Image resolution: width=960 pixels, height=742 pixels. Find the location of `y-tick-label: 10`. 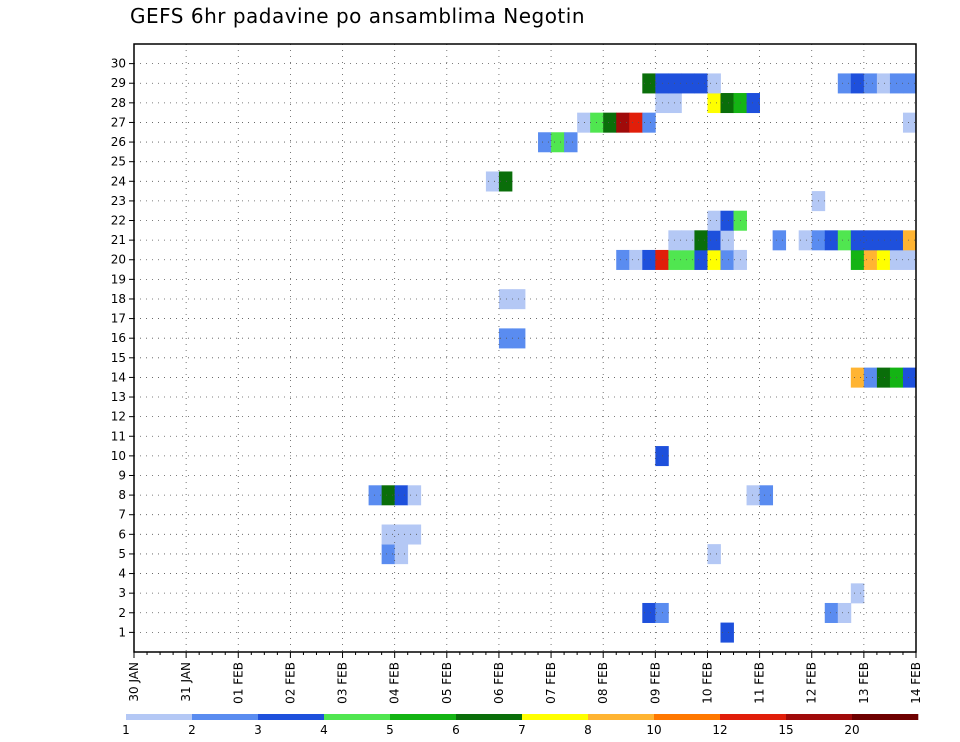

y-tick-label: 10 is located at coordinates (118, 456).